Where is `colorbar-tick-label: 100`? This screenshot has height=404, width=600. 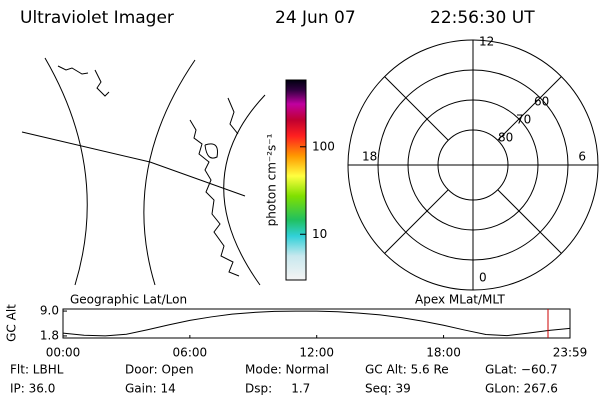
colorbar-tick-label: 100 is located at coordinates (323, 146).